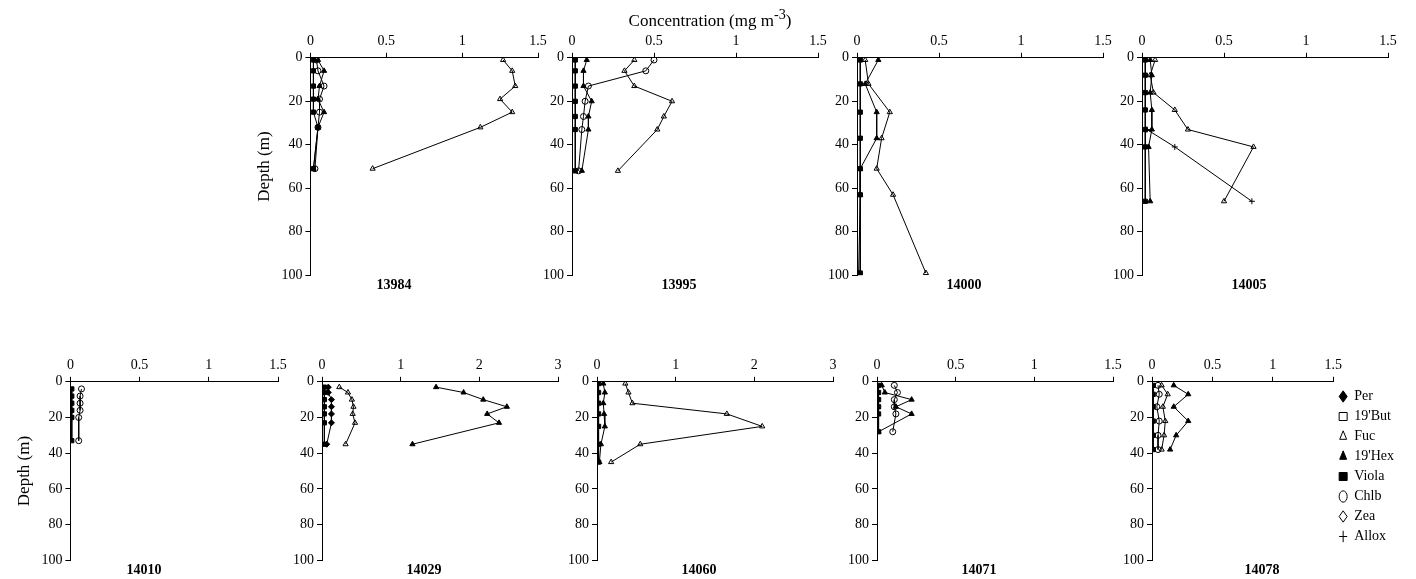 This screenshot has width=1416, height=579. What do you see at coordinates (1262, 570) in the screenshot?
I see `text: 14078` at bounding box center [1262, 570].